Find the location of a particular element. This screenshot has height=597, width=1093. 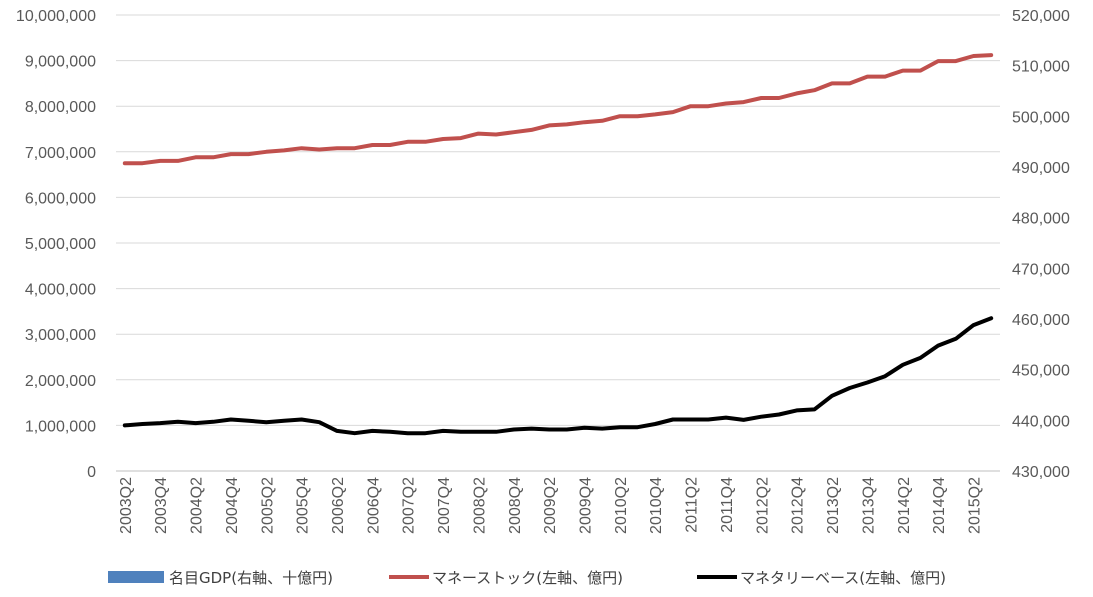

x-tick-label: 2010Q4 is located at coordinates (656, 505).